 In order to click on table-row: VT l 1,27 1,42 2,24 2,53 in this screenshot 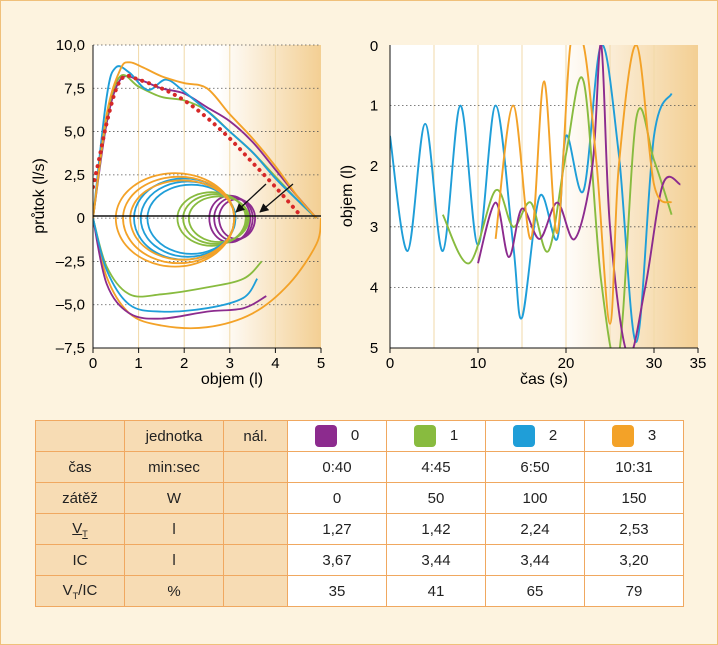, I will do `click(359, 529)`.